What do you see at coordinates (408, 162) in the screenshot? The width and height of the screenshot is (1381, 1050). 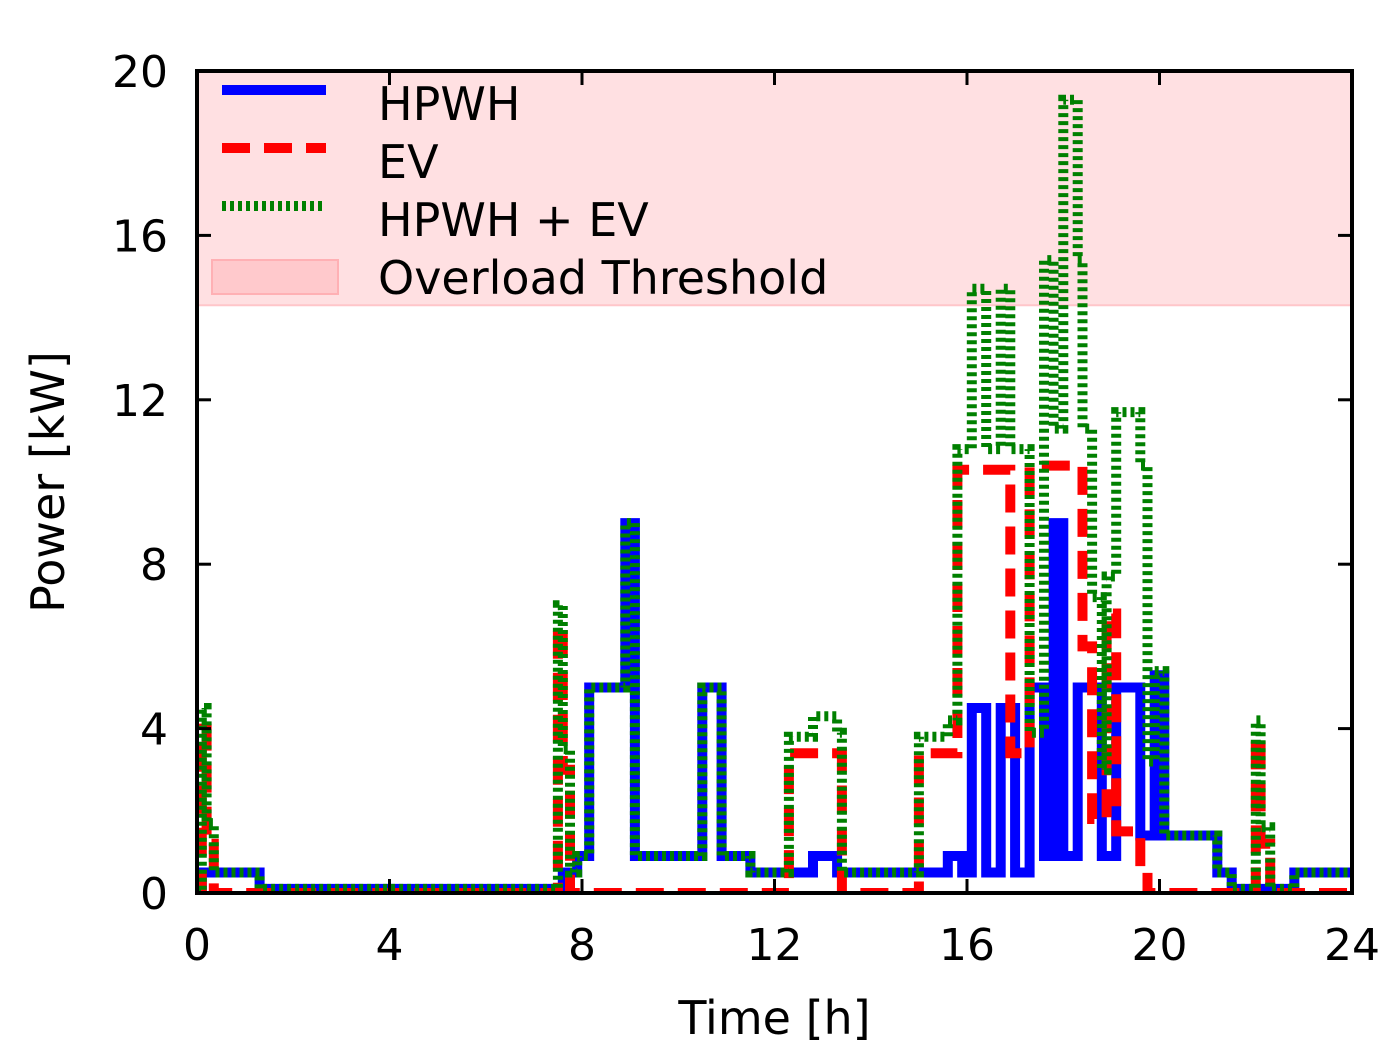 I see `legend-label-1: EV` at bounding box center [408, 162].